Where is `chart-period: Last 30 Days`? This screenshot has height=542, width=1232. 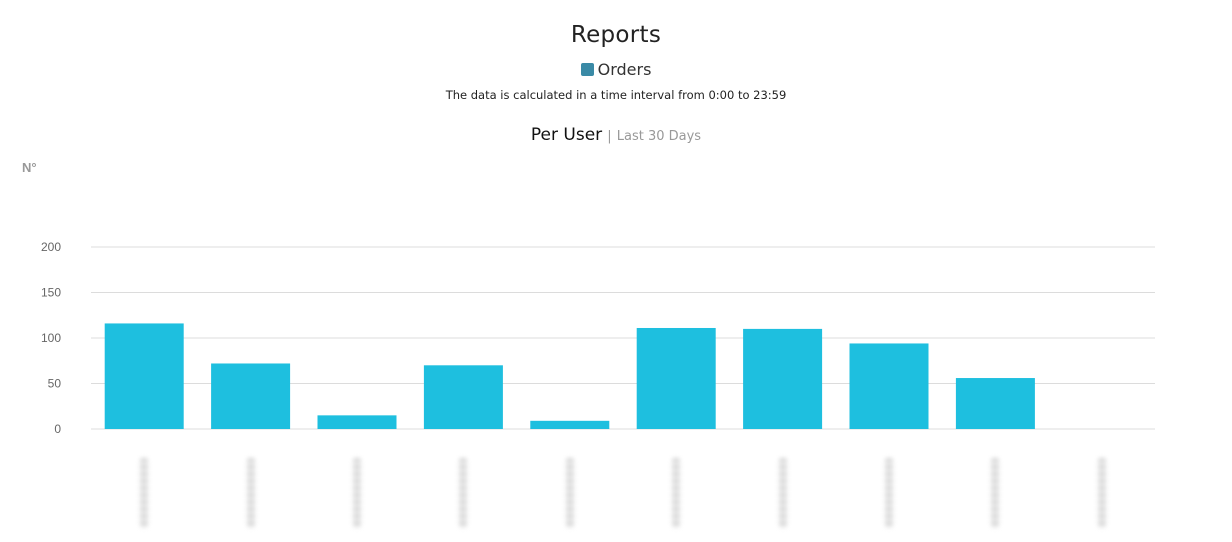 chart-period: Last 30 Days is located at coordinates (659, 136).